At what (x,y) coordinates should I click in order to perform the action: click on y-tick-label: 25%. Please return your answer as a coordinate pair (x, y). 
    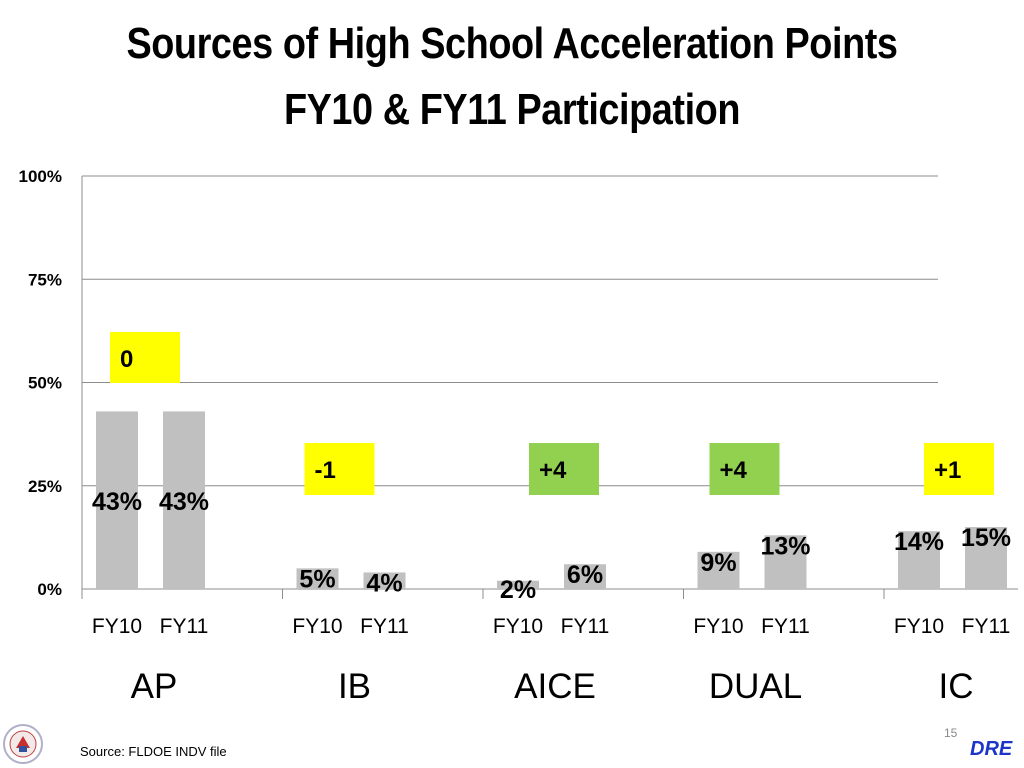
    Looking at the image, I should click on (45, 486).